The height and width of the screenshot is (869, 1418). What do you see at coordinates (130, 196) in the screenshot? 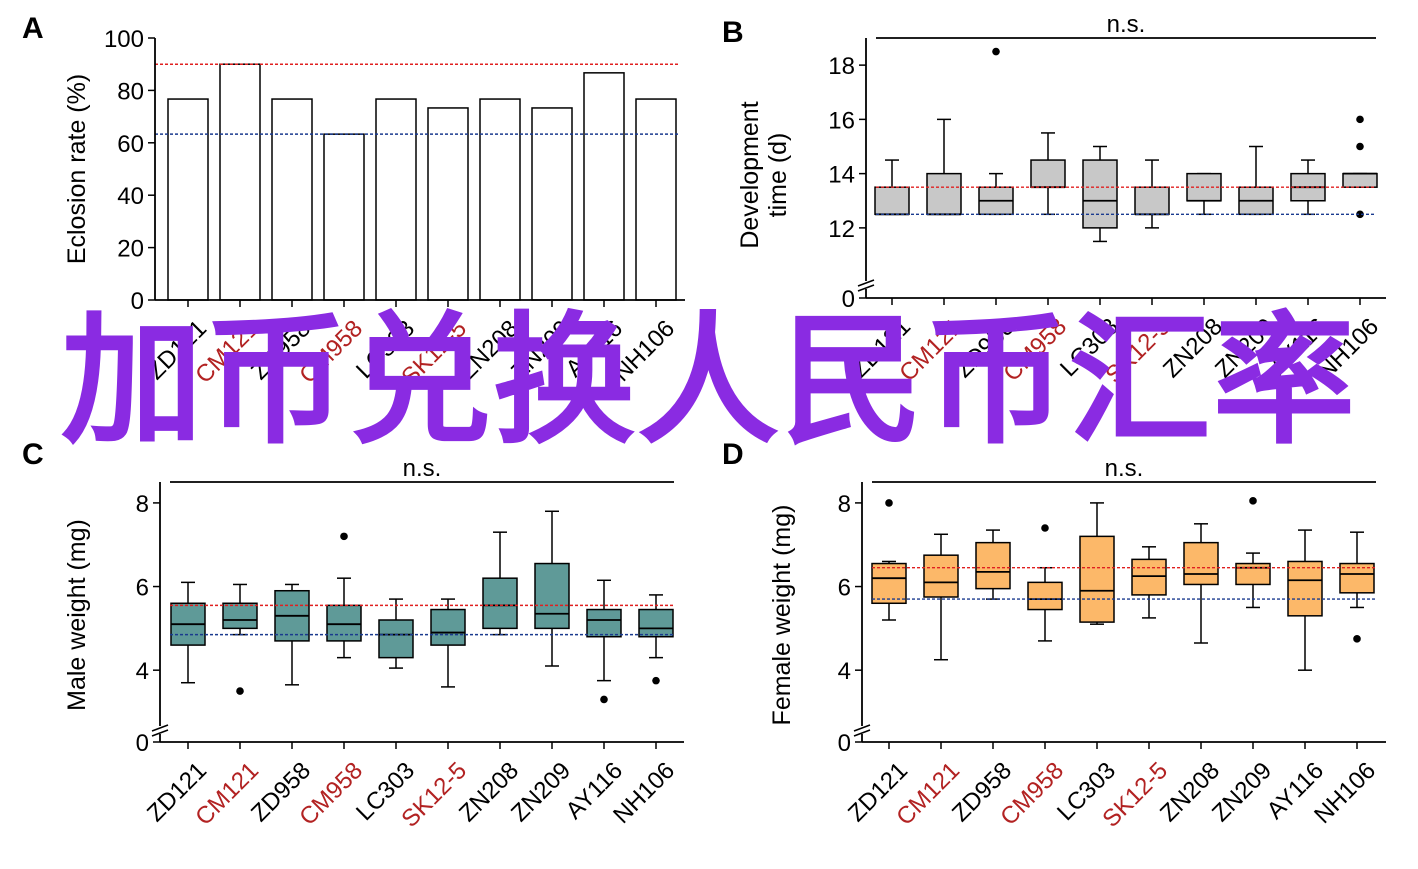
I see `y-tick-label: 40` at bounding box center [130, 196].